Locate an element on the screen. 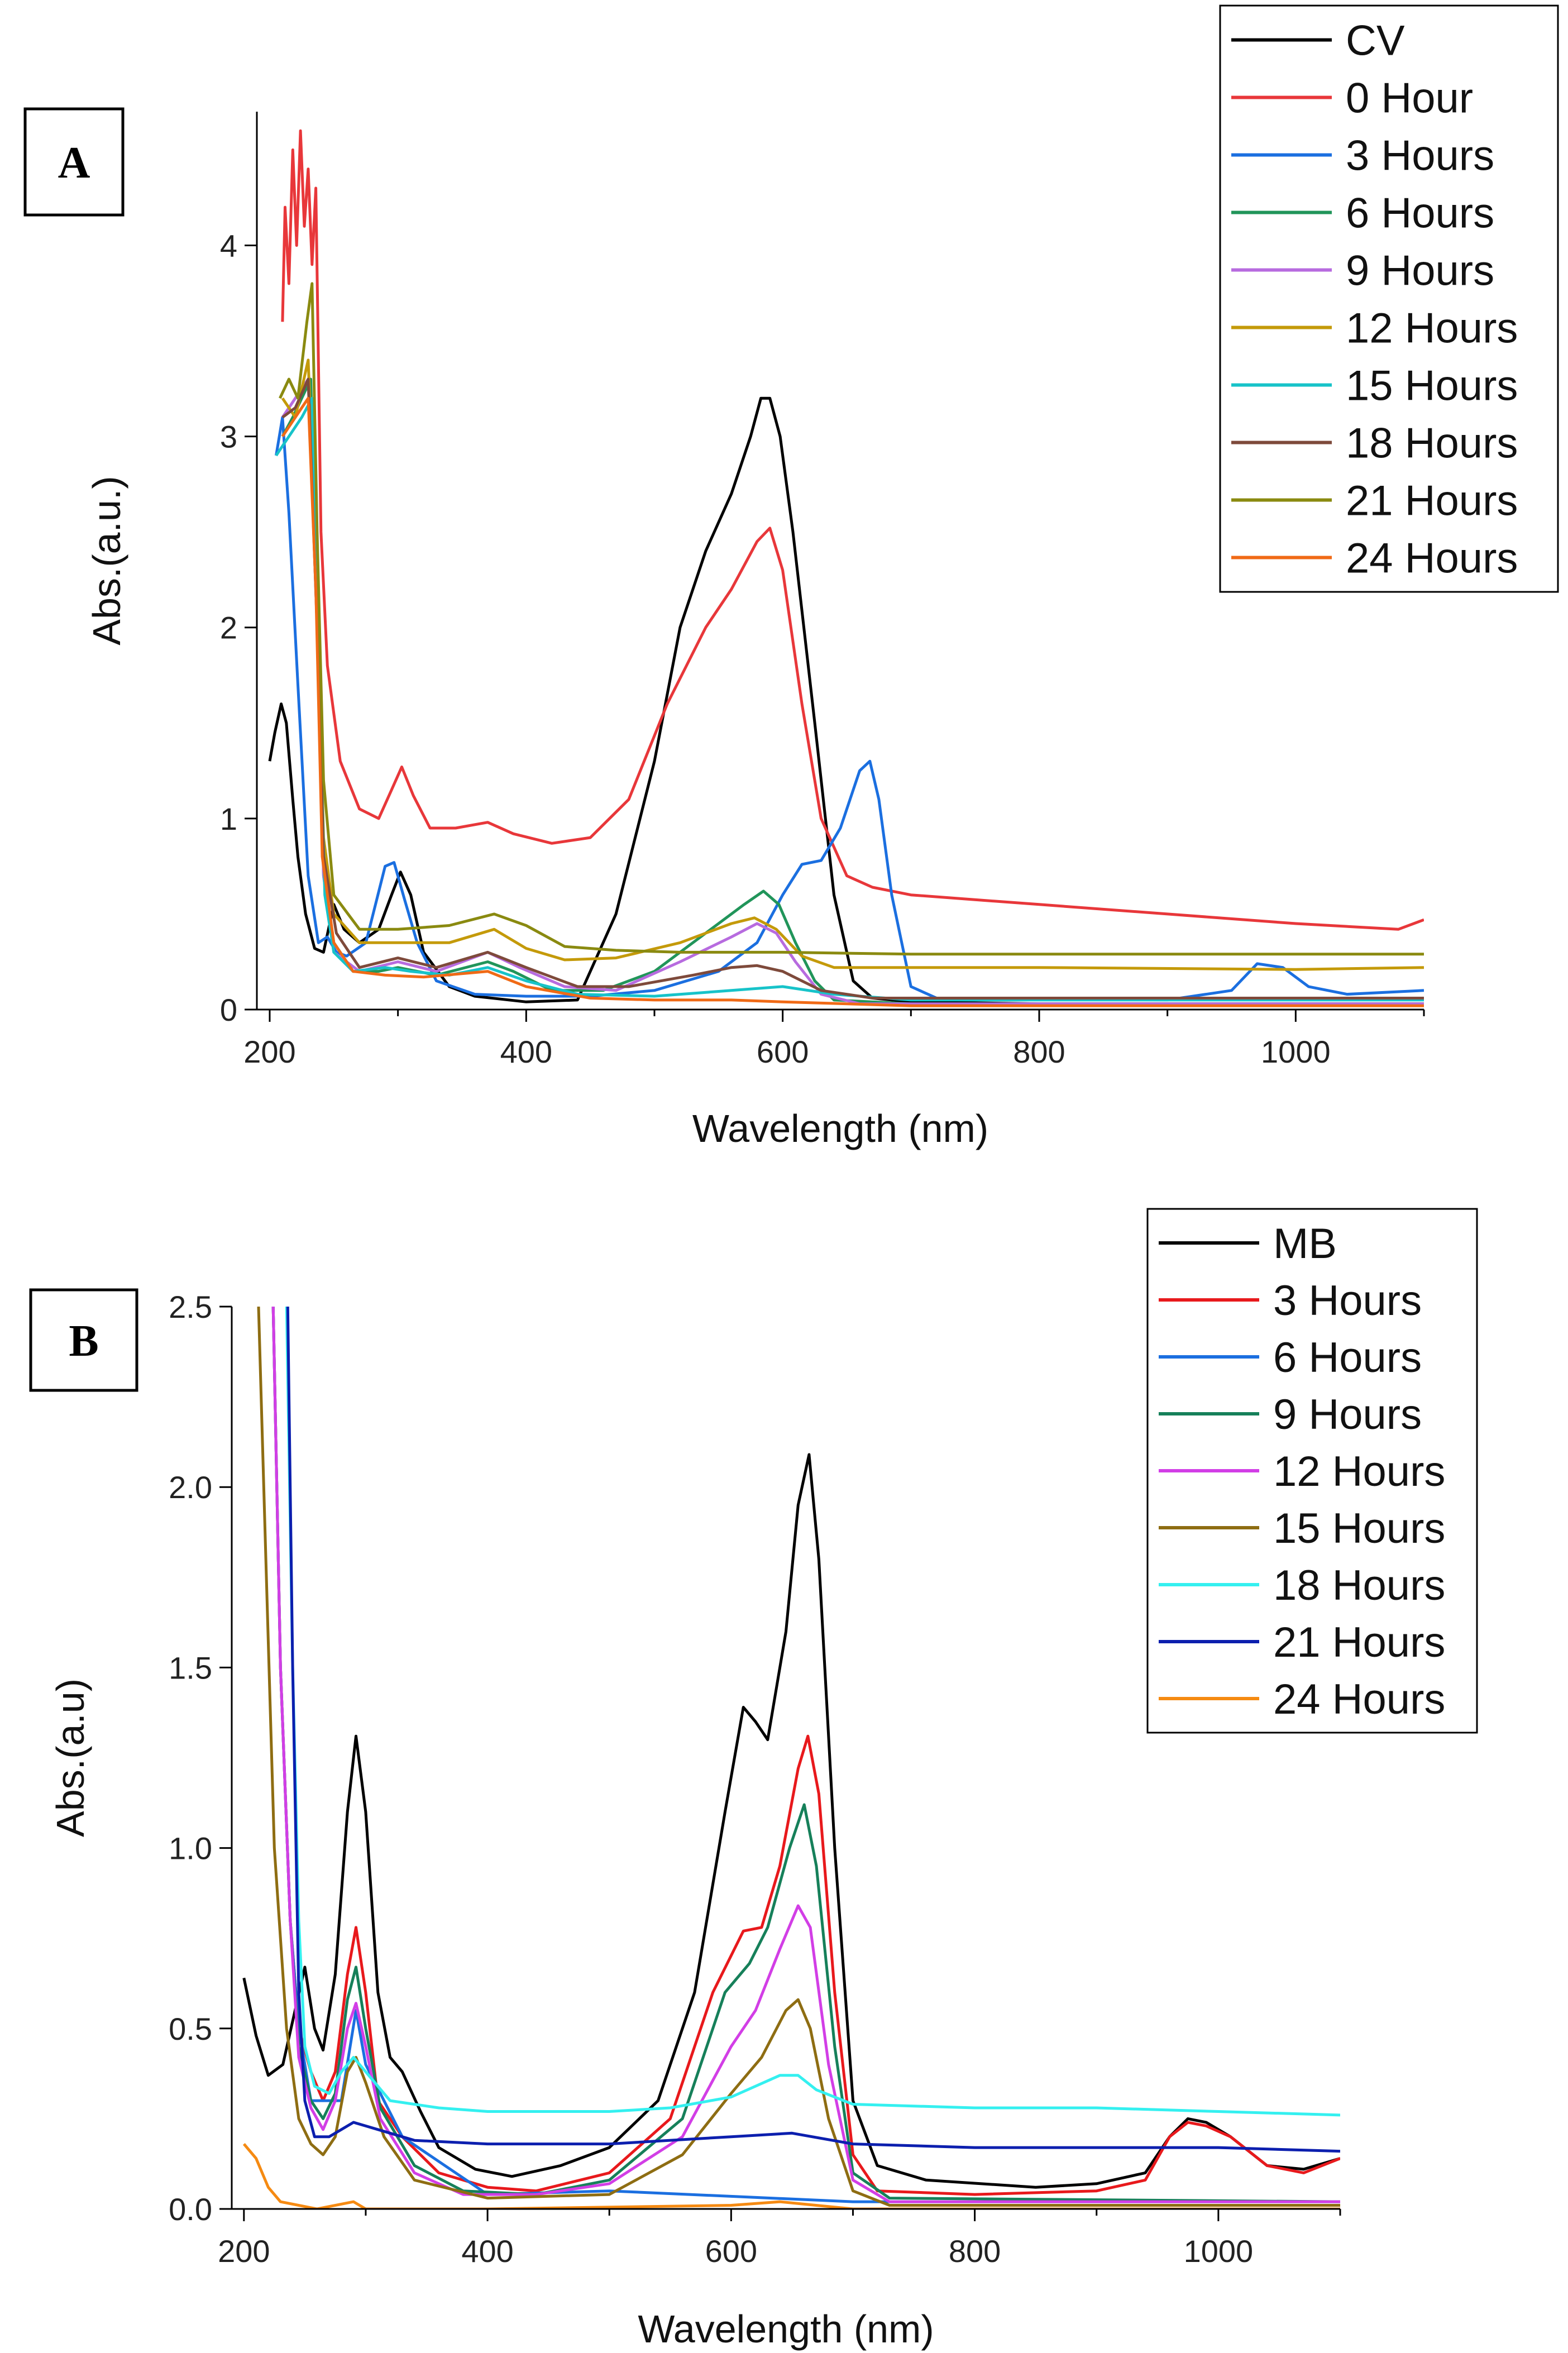 This screenshot has height=2353, width=1568. y-tick-label: 2.5 is located at coordinates (190, 1307).